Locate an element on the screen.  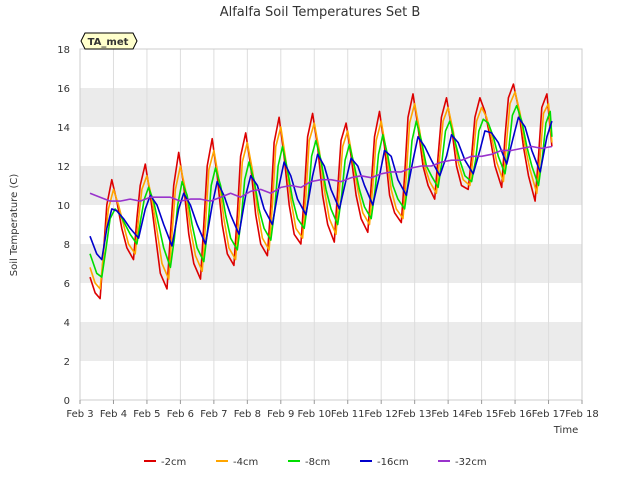
y-tick-label: 2 is located at coordinates (67, 362).